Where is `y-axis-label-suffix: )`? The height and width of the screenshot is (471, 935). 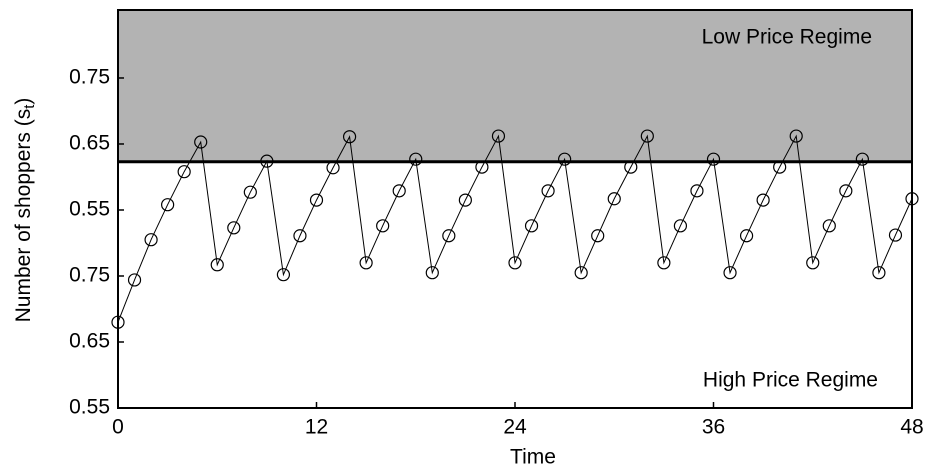 y-axis-label-suffix: ) is located at coordinates (23, 101).